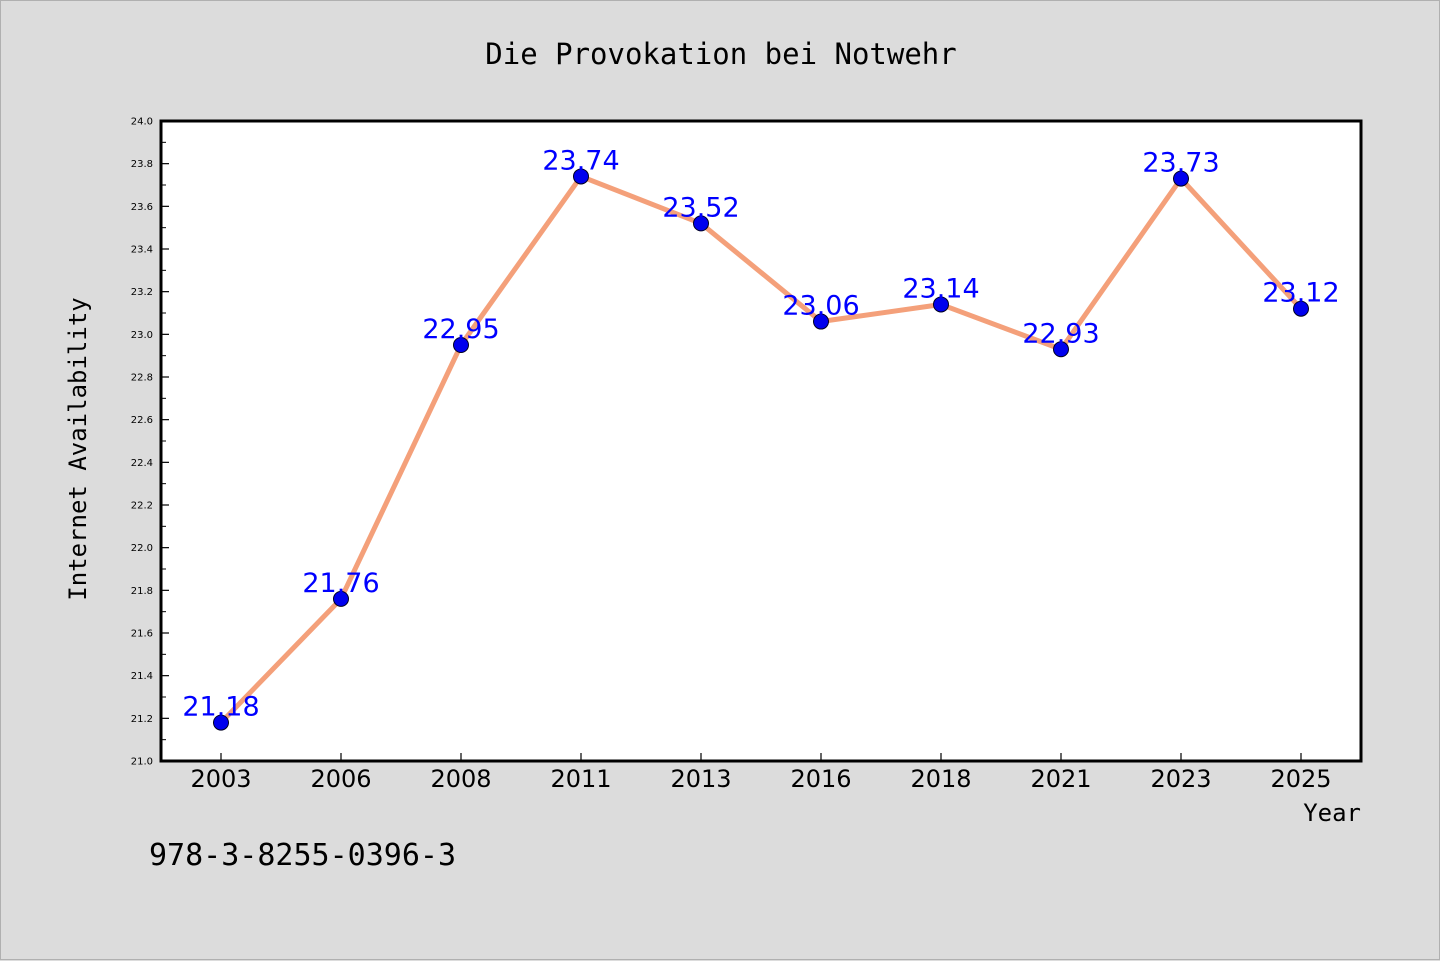 This screenshot has height=961, width=1440. What do you see at coordinates (340, 779) in the screenshot?
I see `x-tick-label: 2006` at bounding box center [340, 779].